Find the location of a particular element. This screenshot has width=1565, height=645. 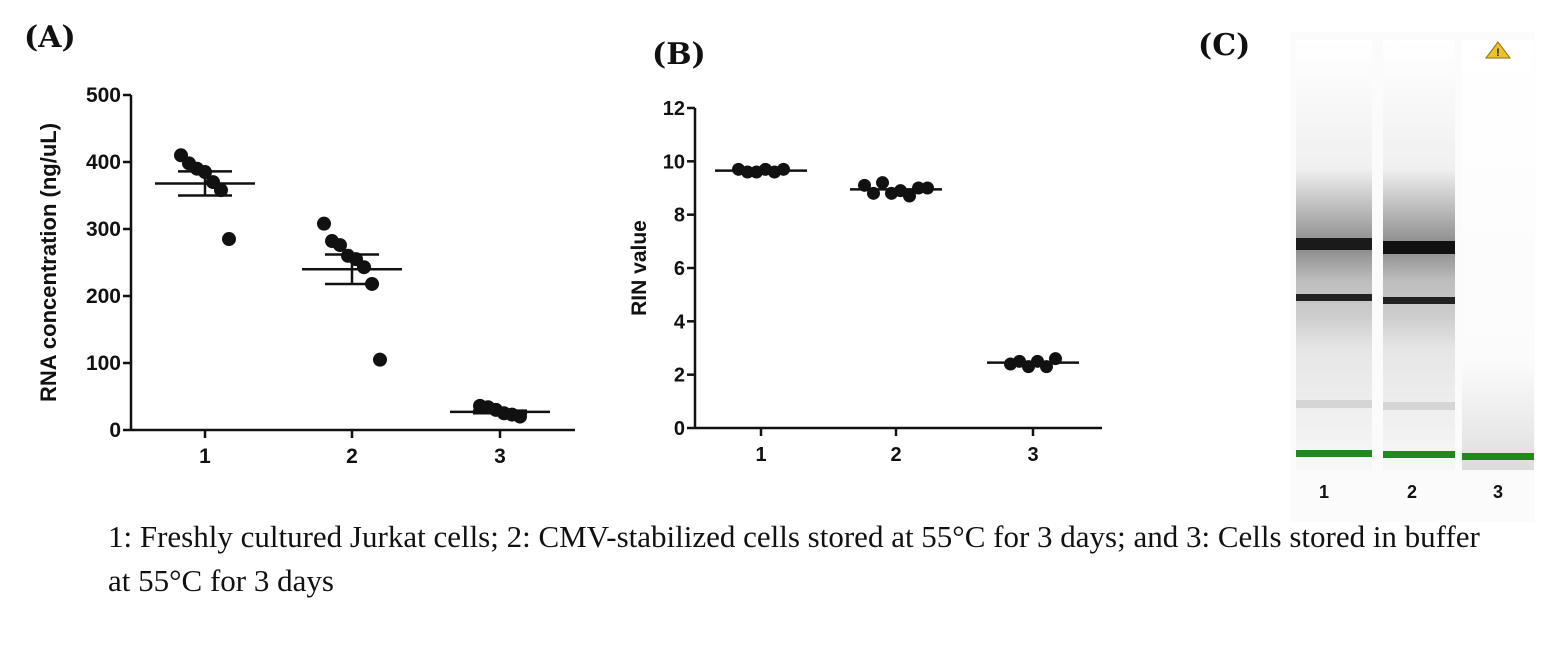

gel-lane-label-3: 3 is located at coordinates (1498, 492).